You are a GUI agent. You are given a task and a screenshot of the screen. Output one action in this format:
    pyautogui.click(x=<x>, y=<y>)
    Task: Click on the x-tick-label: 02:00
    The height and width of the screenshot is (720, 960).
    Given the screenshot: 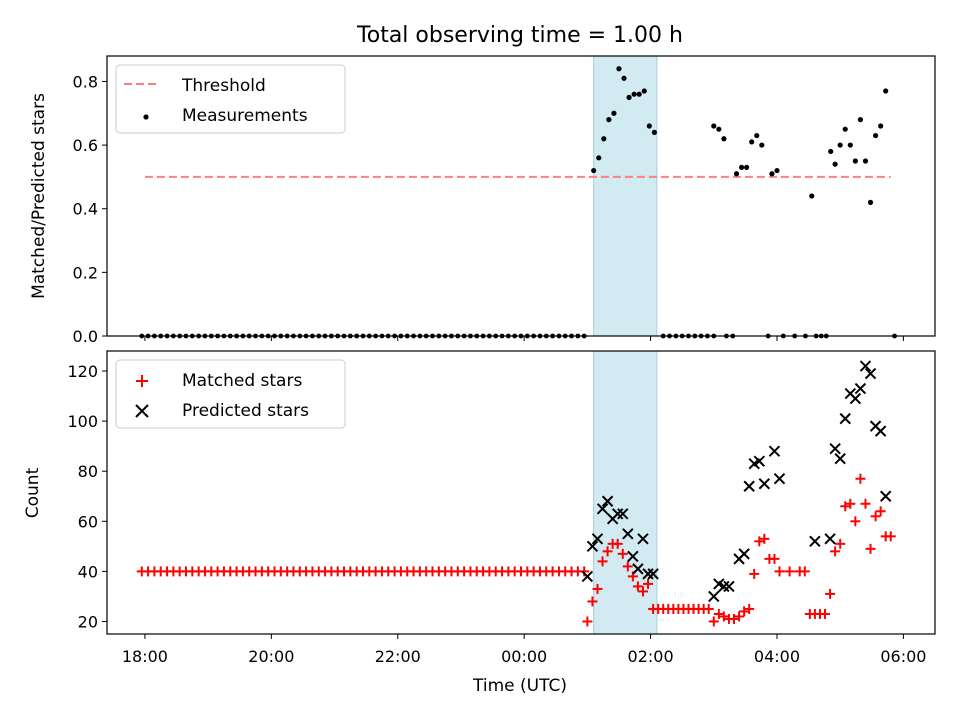 What is the action you would take?
    pyautogui.click(x=651, y=656)
    